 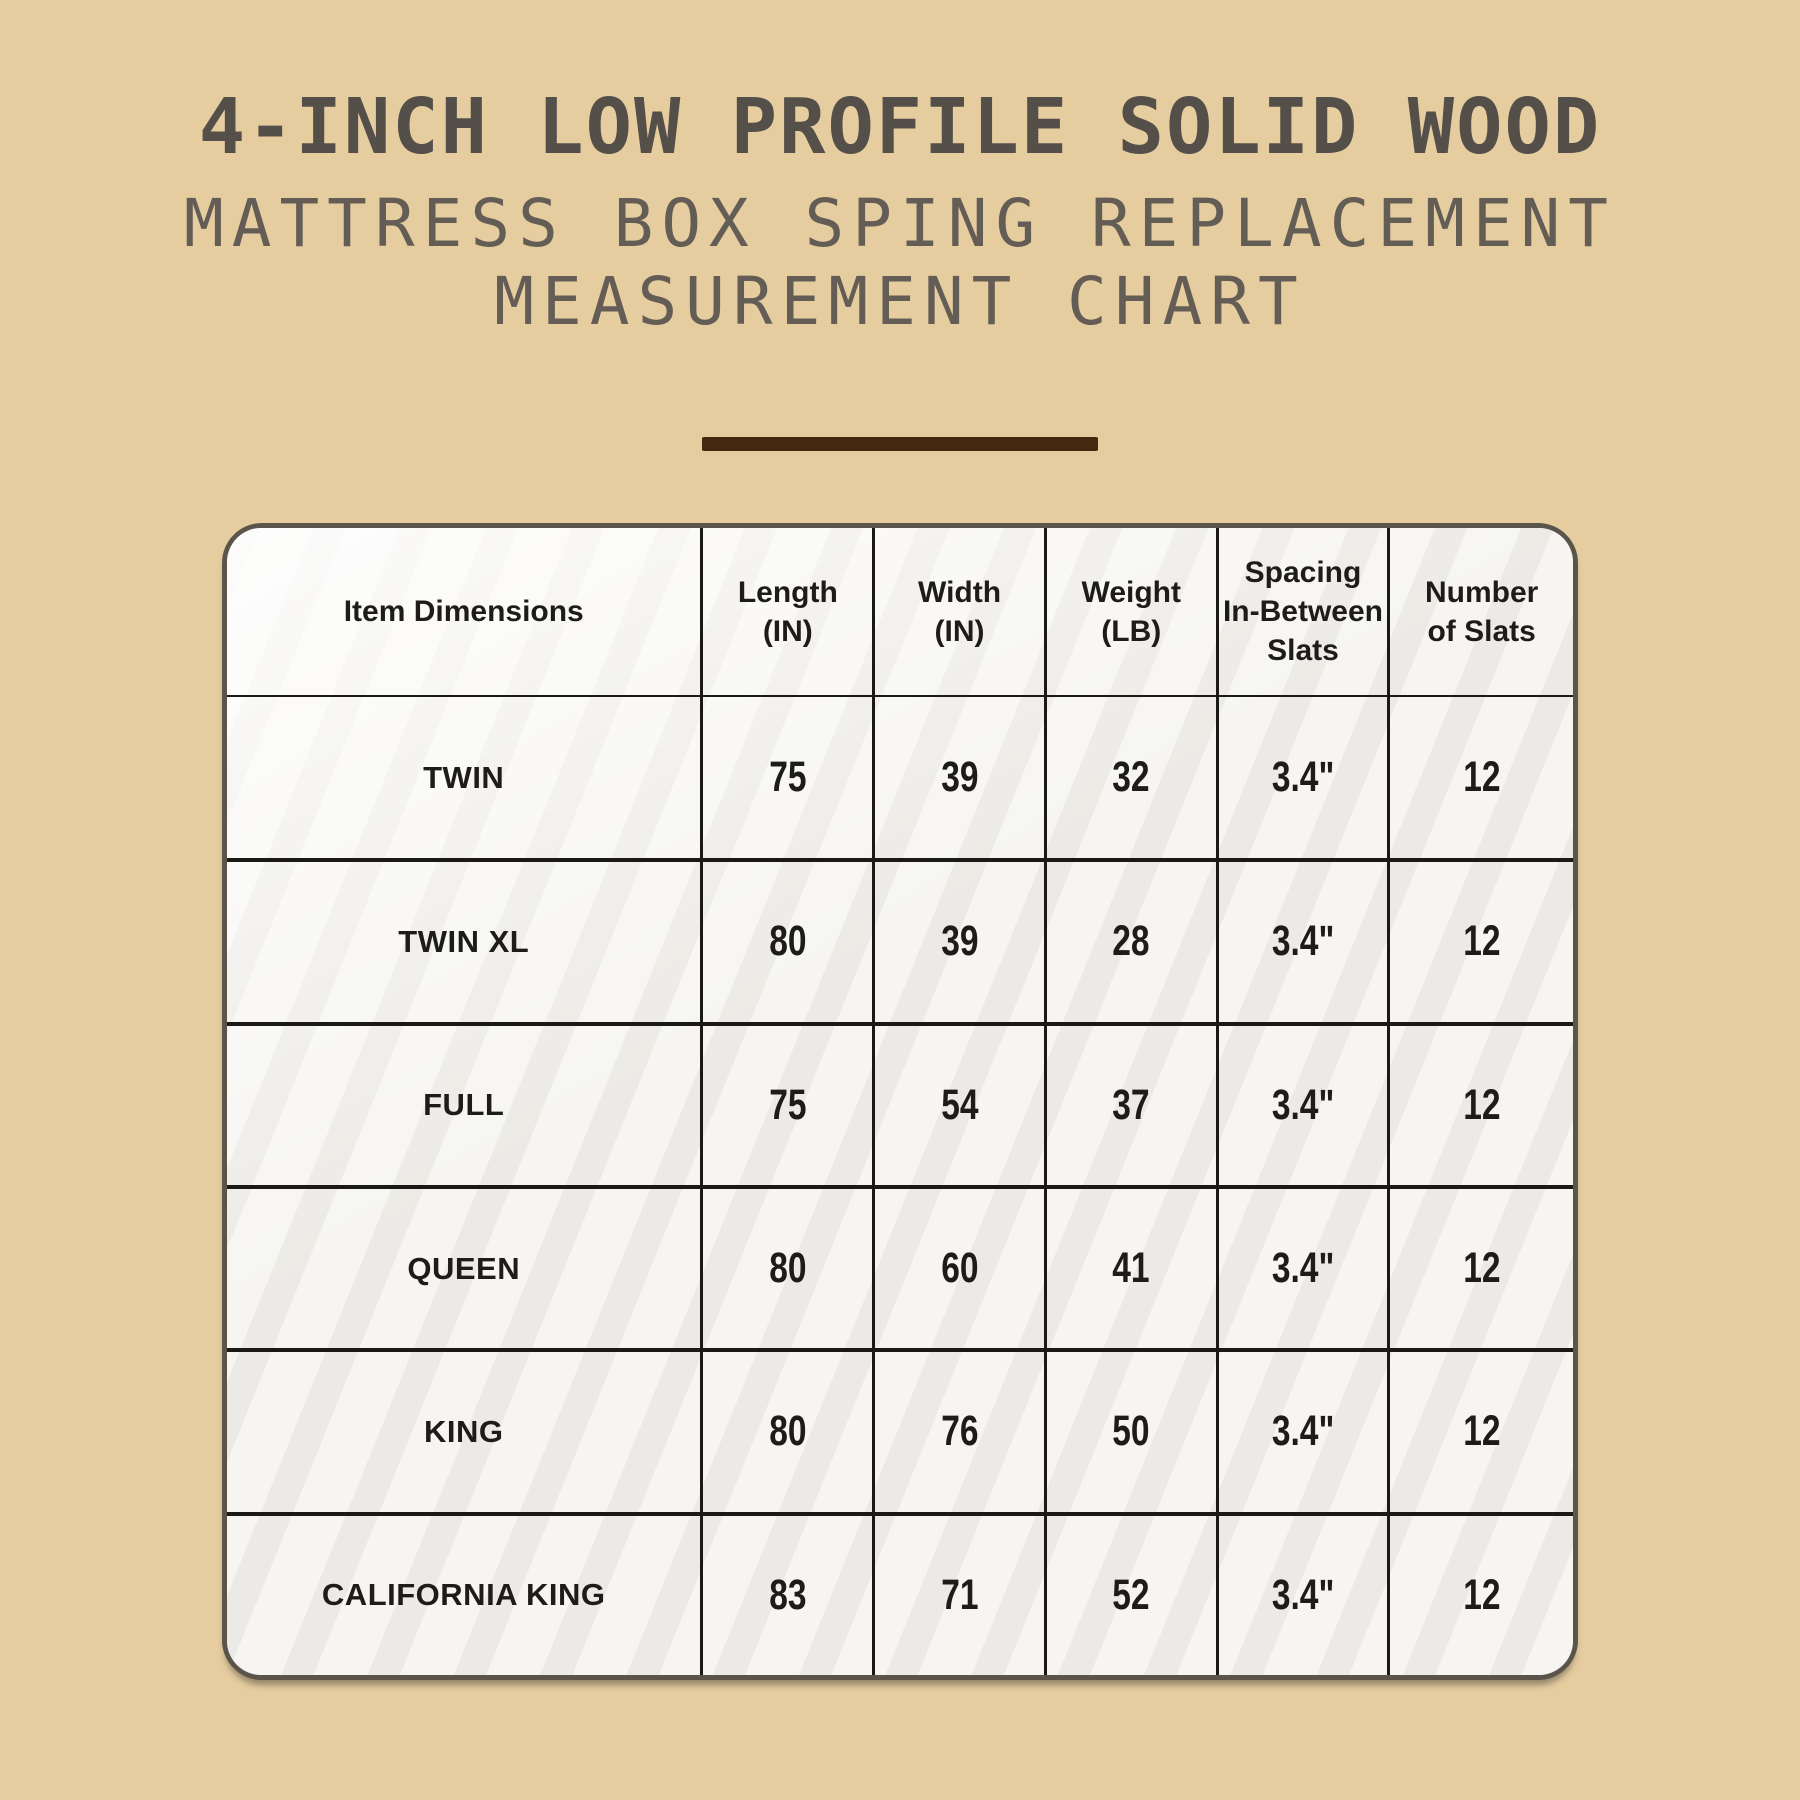 I want to click on value-text: 50, so click(x=1131, y=1431).